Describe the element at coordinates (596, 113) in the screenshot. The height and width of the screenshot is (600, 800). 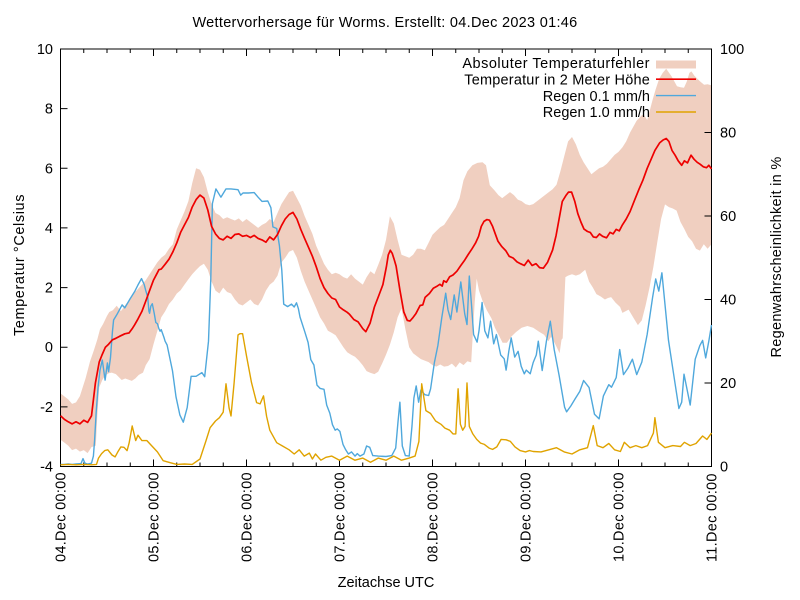
I see `svg-text: Regen 1.0 mm/h` at that location.